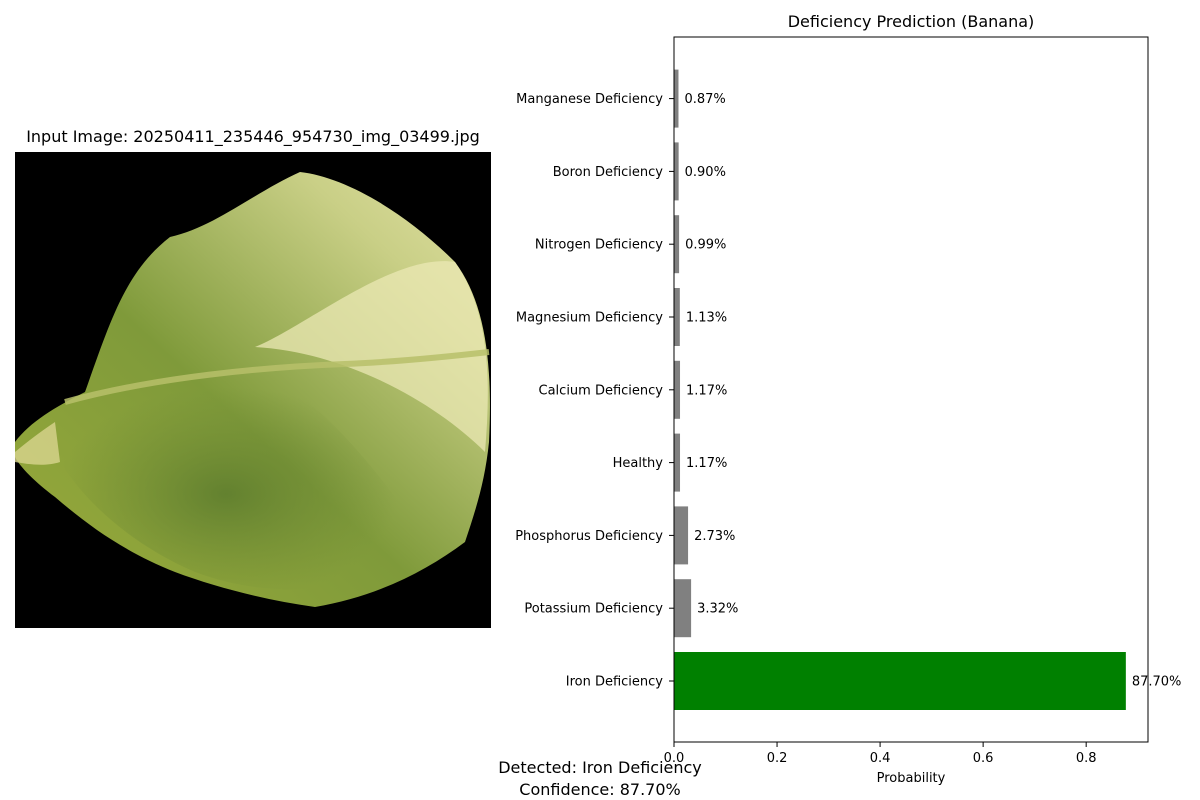 The width and height of the screenshot is (1200, 800). Describe the element at coordinates (676, 171) in the screenshot. I see `bar-boron-deficiency` at that location.